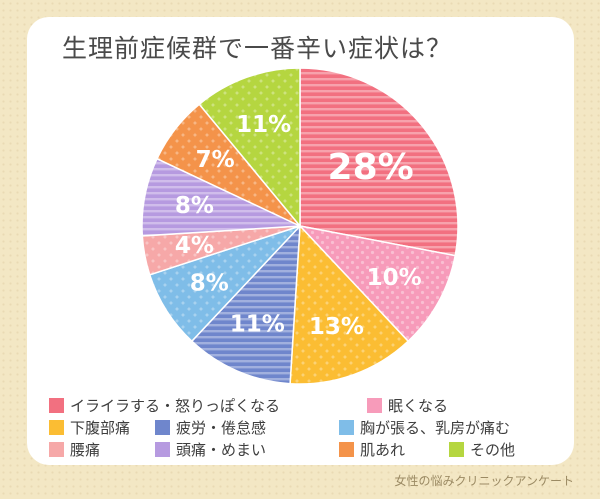 The height and width of the screenshot is (499, 600). What do you see at coordinates (85, 449) in the screenshot?
I see `legend-label-6: 腰痛` at bounding box center [85, 449].